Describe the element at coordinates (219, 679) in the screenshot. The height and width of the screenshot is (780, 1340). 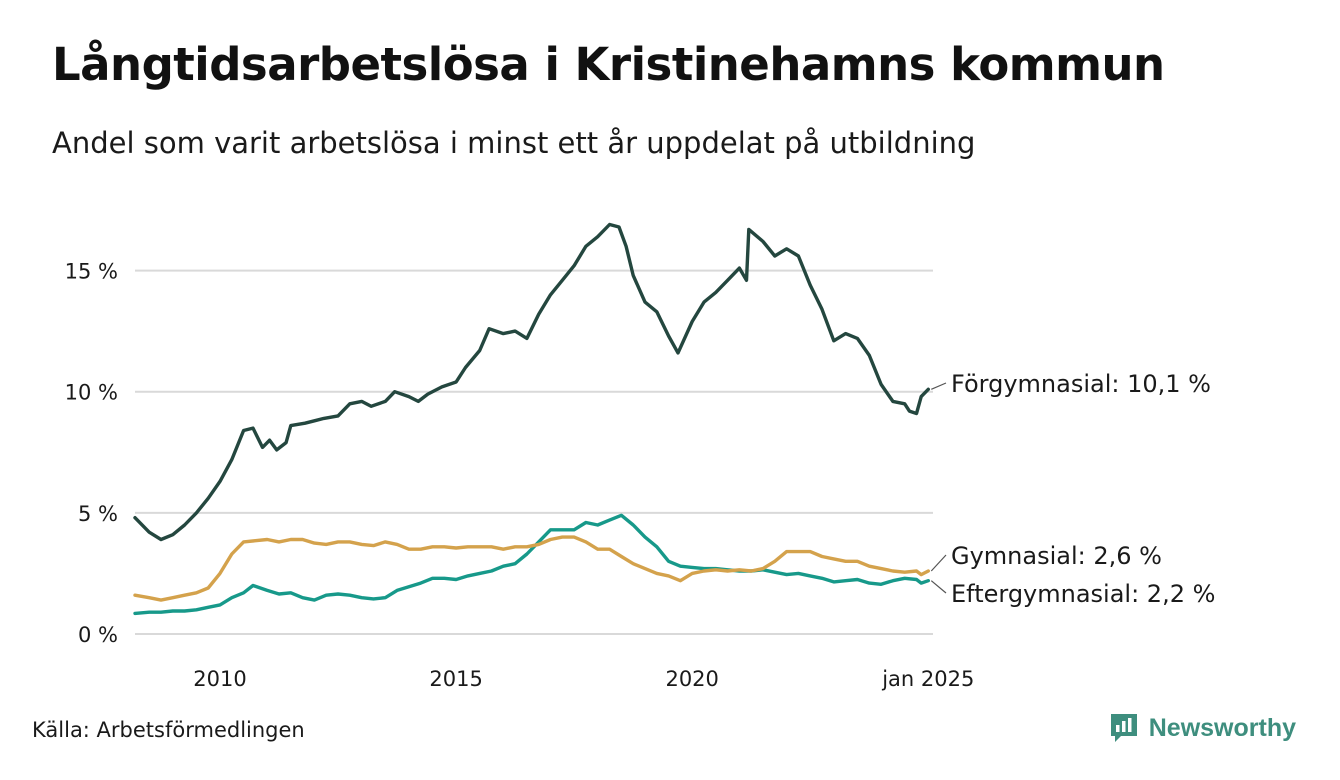
I see `x-tick-label: 2010` at that location.